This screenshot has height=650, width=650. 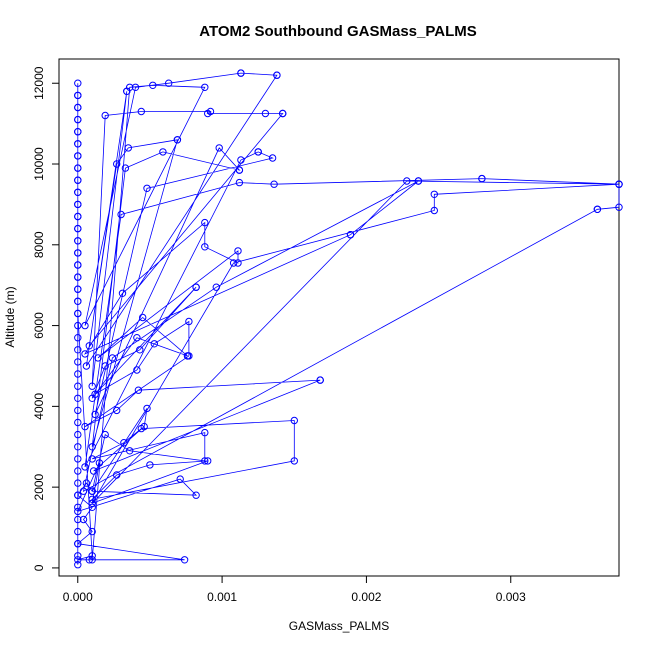 I want to click on y-tick-label: 8000, so click(x=39, y=244).